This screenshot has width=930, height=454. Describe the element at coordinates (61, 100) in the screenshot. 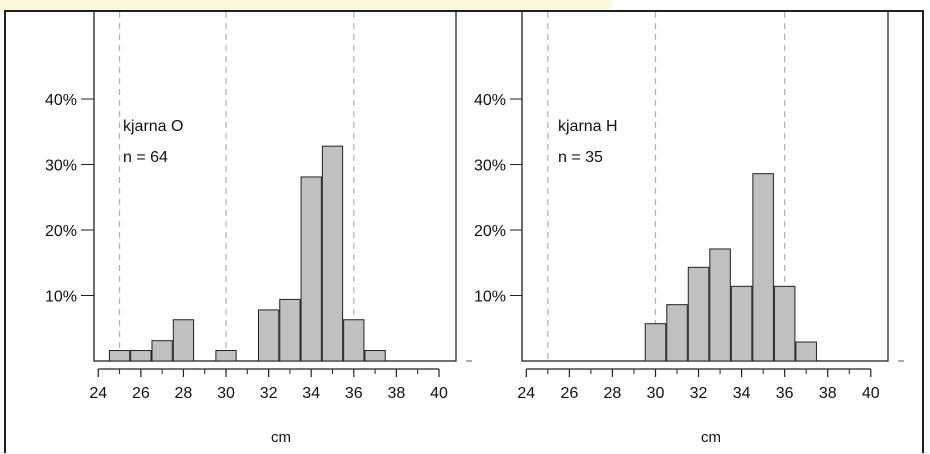

I see `panel-1-y-tick-label: 40%` at that location.